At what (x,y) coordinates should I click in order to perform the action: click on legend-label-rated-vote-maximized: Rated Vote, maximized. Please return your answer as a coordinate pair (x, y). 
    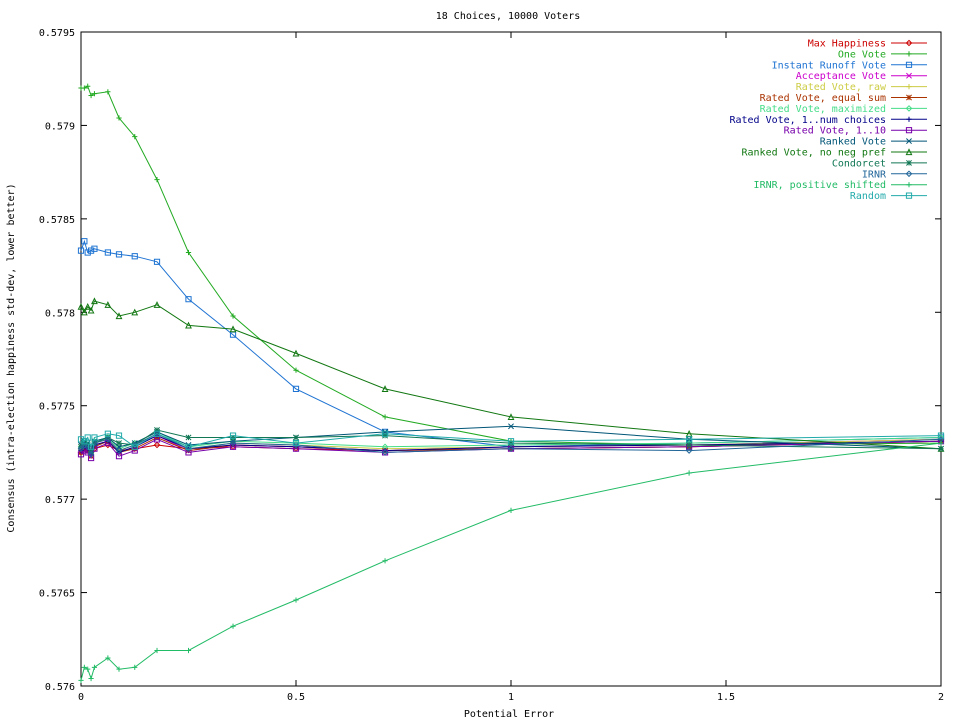
    Looking at the image, I should click on (823, 109).